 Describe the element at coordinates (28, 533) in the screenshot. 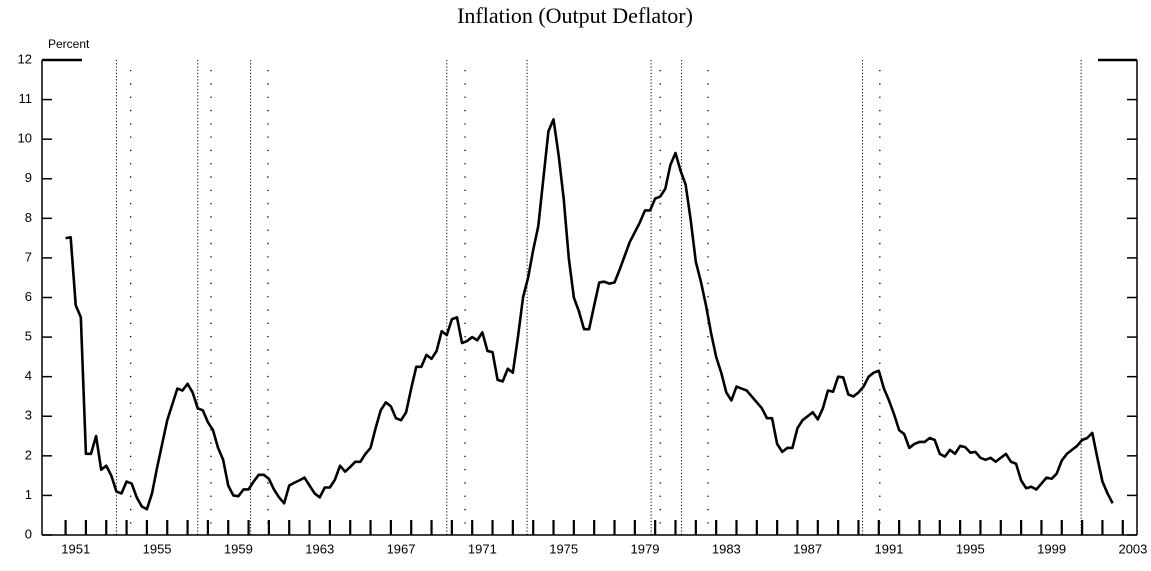

I see `y-tick-label: 0` at that location.